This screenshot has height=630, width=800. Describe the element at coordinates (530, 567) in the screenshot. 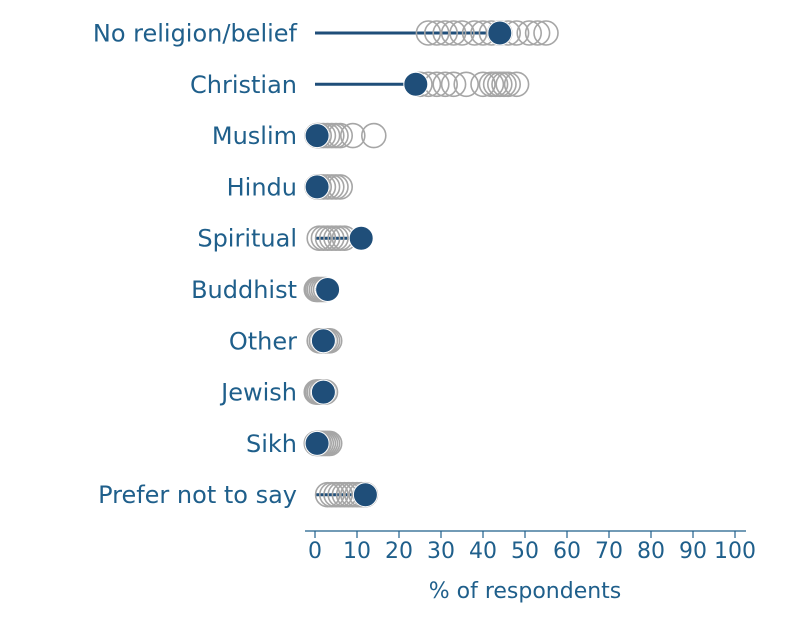

I see `x-axis: 0 10 20 30 40 50 60 70 80 90 100 % of respondents` at that location.